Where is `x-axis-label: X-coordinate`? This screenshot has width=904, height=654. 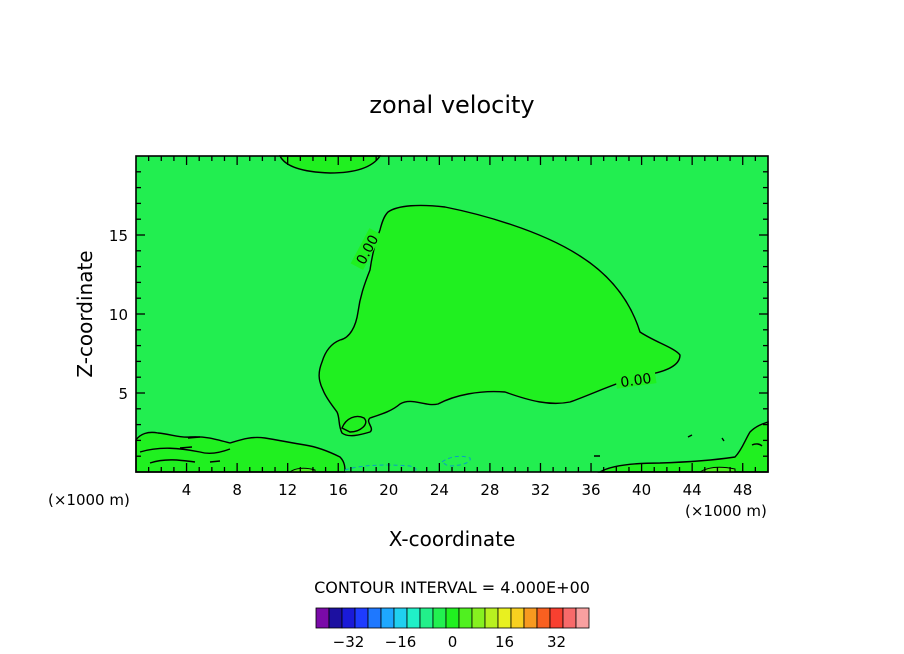 x-axis-label: X-coordinate is located at coordinates (452, 539).